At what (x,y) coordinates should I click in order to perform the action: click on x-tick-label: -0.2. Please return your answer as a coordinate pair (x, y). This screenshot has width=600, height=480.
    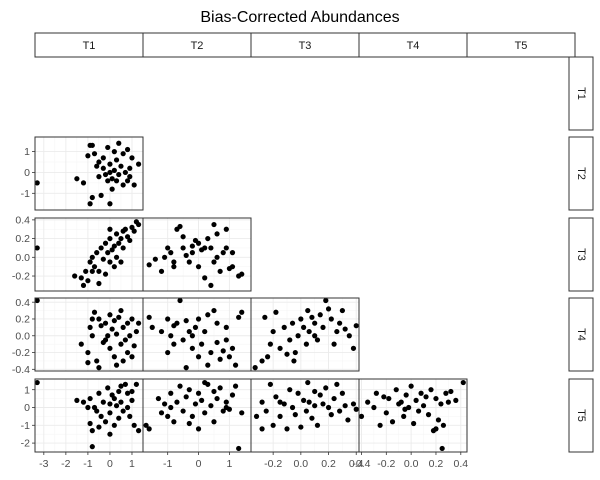
    Looking at the image, I should click on (273, 464).